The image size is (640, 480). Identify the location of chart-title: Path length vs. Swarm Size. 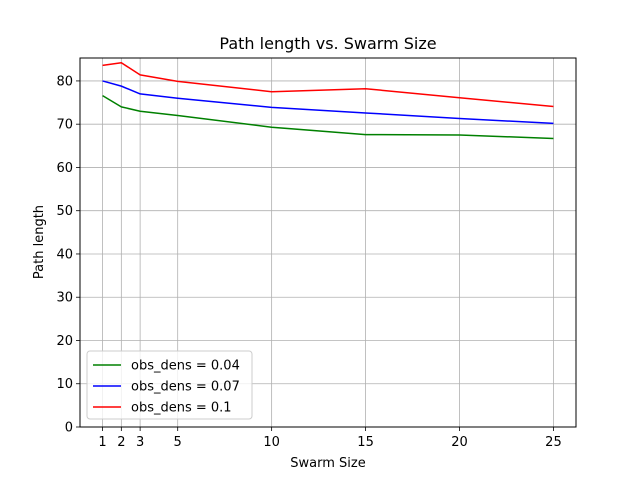
(327, 43).